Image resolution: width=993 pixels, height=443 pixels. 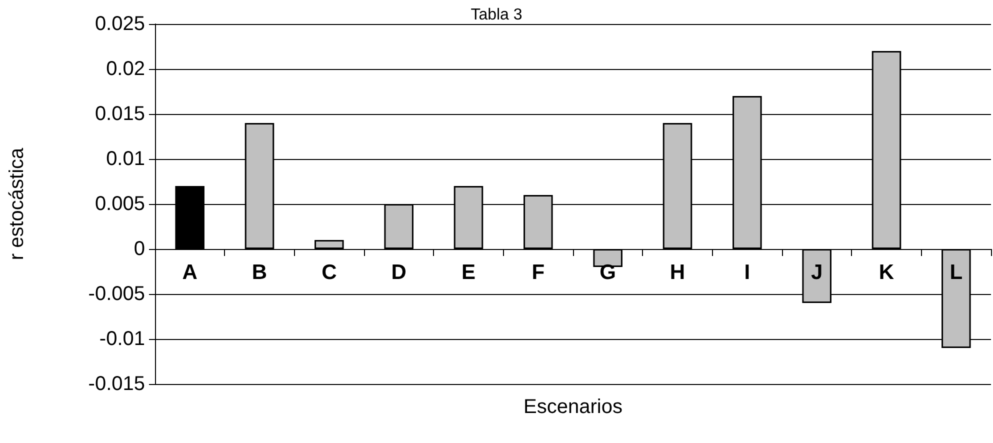 I want to click on y-tick-label: 0.01, so click(x=125, y=159).